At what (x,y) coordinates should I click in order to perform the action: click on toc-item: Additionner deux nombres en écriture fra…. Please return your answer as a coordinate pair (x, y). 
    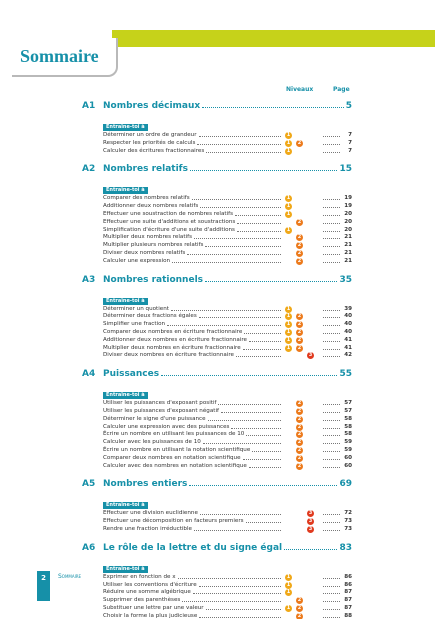
    Looking at the image, I should click on (227, 340).